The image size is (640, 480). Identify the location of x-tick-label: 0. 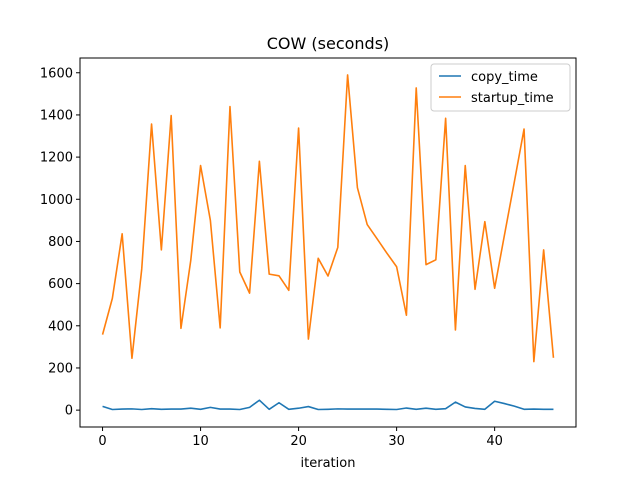
(102, 441).